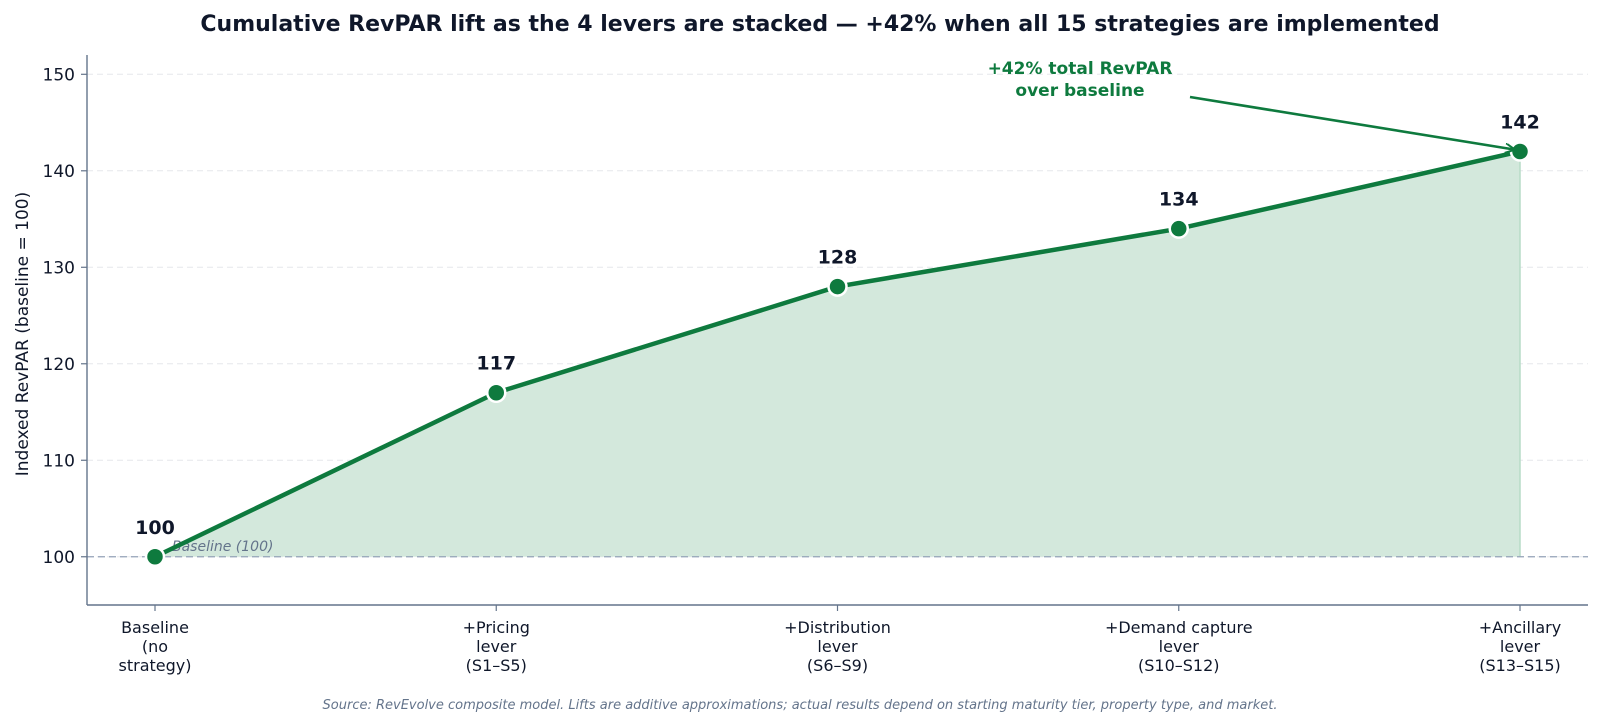  I want to click on y-tick-label-140: 140, so click(59, 172).